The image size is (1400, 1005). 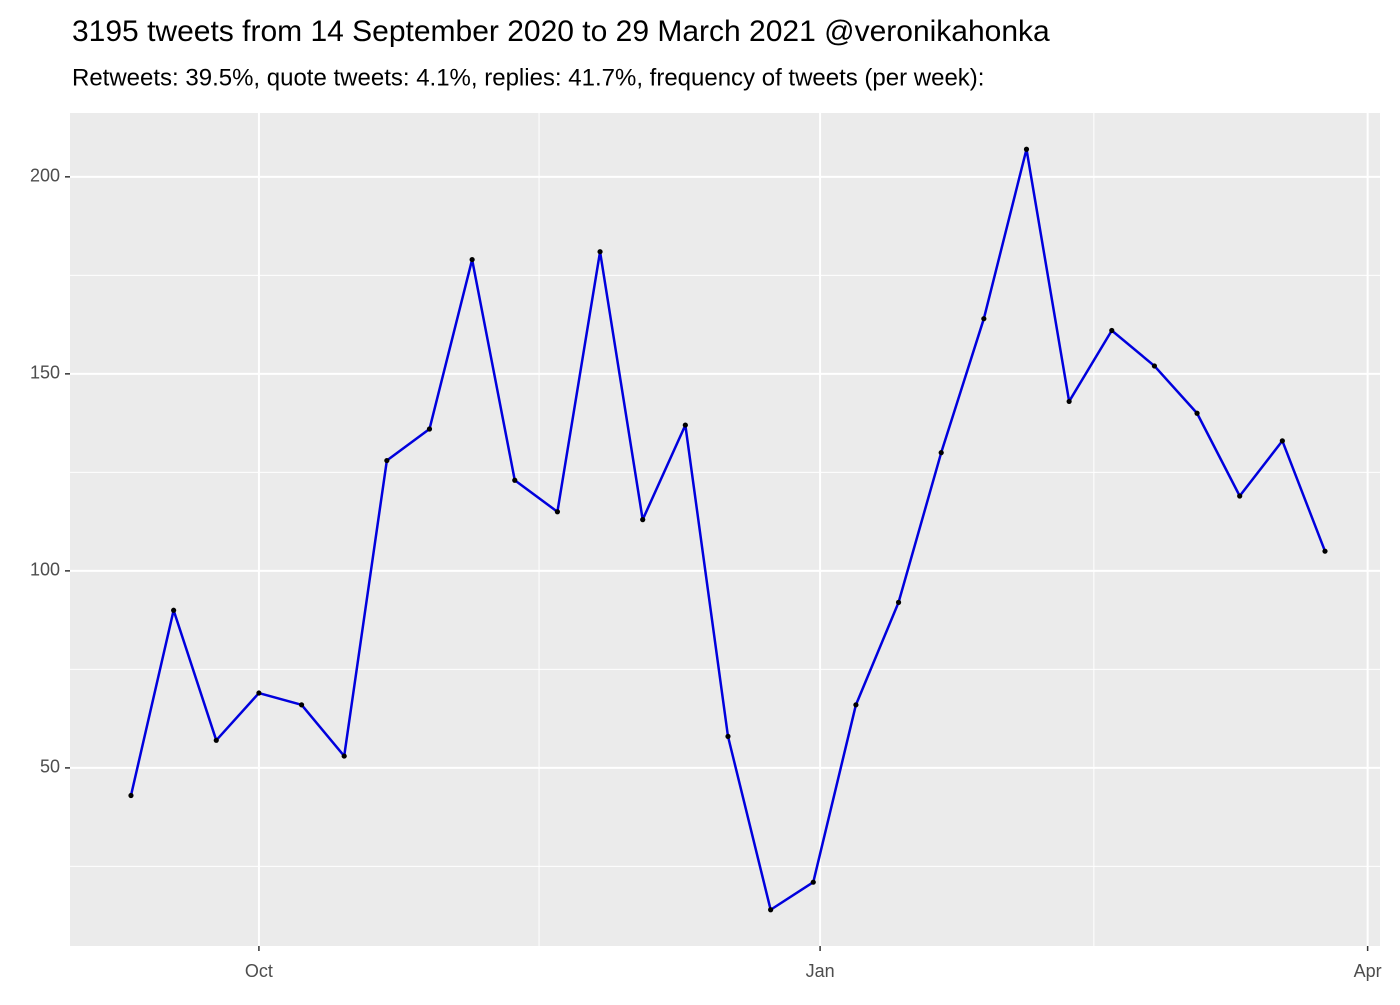 What do you see at coordinates (45, 570) in the screenshot?
I see `y-tick-label: 100` at bounding box center [45, 570].